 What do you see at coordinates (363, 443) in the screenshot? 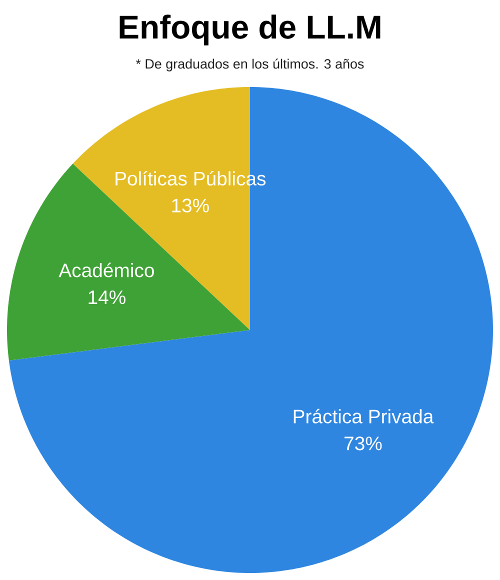
I see `data-label: 73%` at bounding box center [363, 443].